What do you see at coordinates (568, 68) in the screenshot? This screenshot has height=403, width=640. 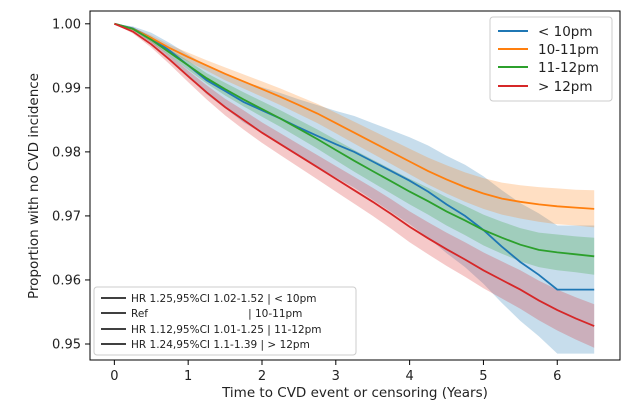 I see `legend-label-11-12pm: 11-12pm` at bounding box center [568, 68].